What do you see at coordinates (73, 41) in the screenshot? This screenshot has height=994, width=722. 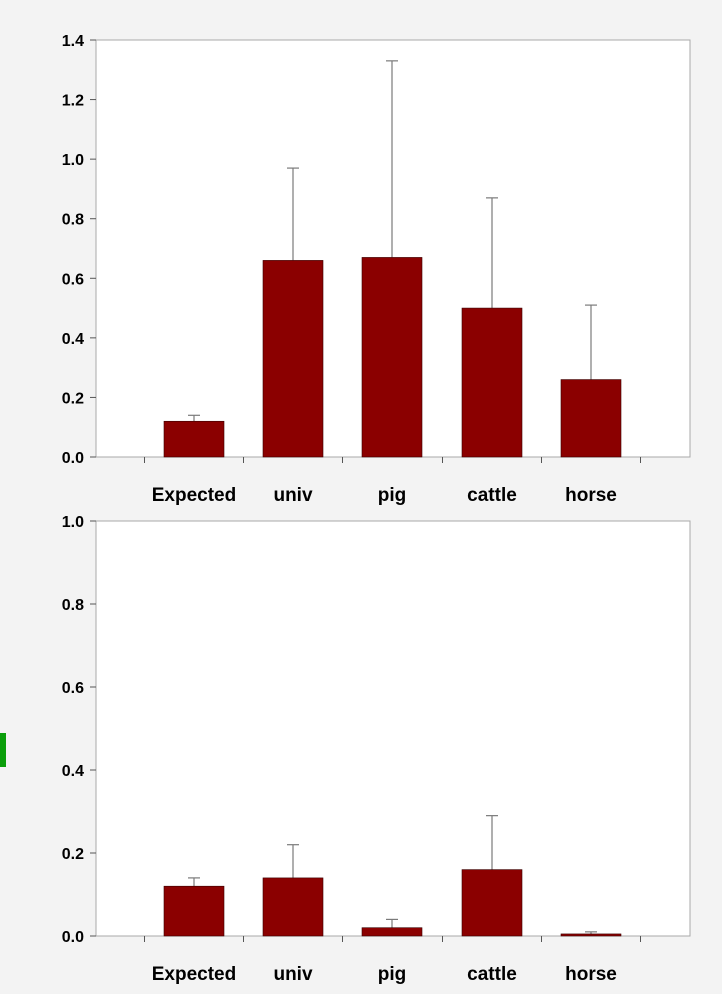 I see `y-tick-label: 1.4` at bounding box center [73, 41].